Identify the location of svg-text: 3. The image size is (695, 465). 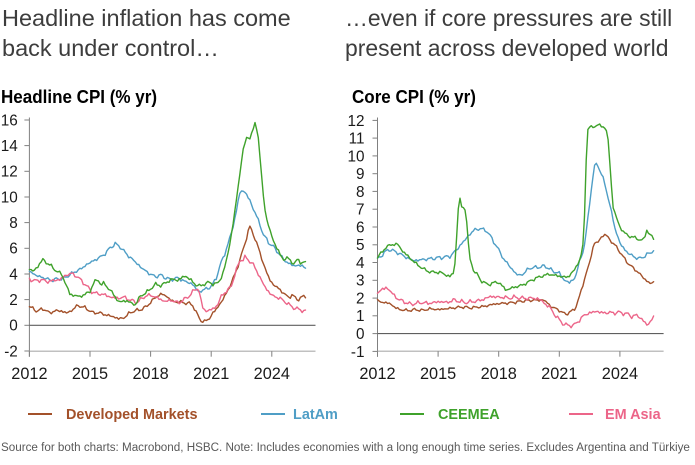
(360, 281).